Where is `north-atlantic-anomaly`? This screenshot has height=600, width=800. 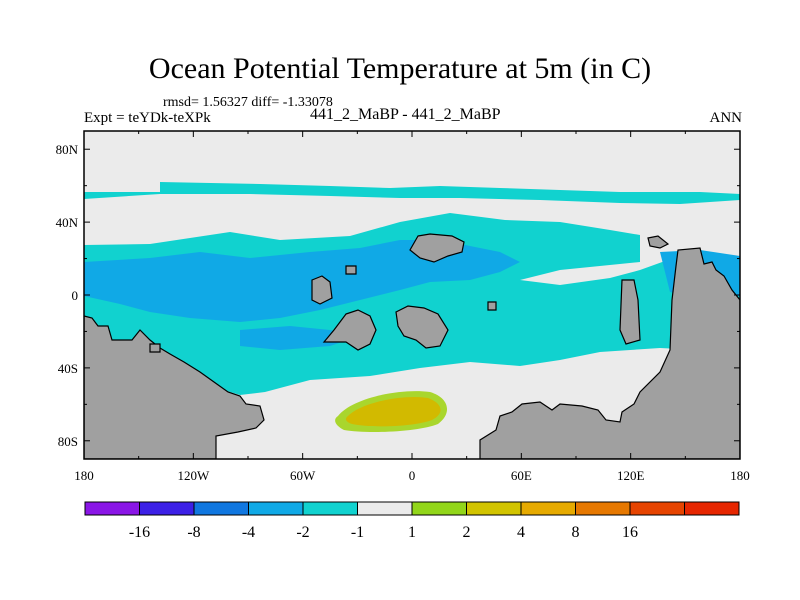
north-atlantic-anomaly is located at coordinates (412, 193).